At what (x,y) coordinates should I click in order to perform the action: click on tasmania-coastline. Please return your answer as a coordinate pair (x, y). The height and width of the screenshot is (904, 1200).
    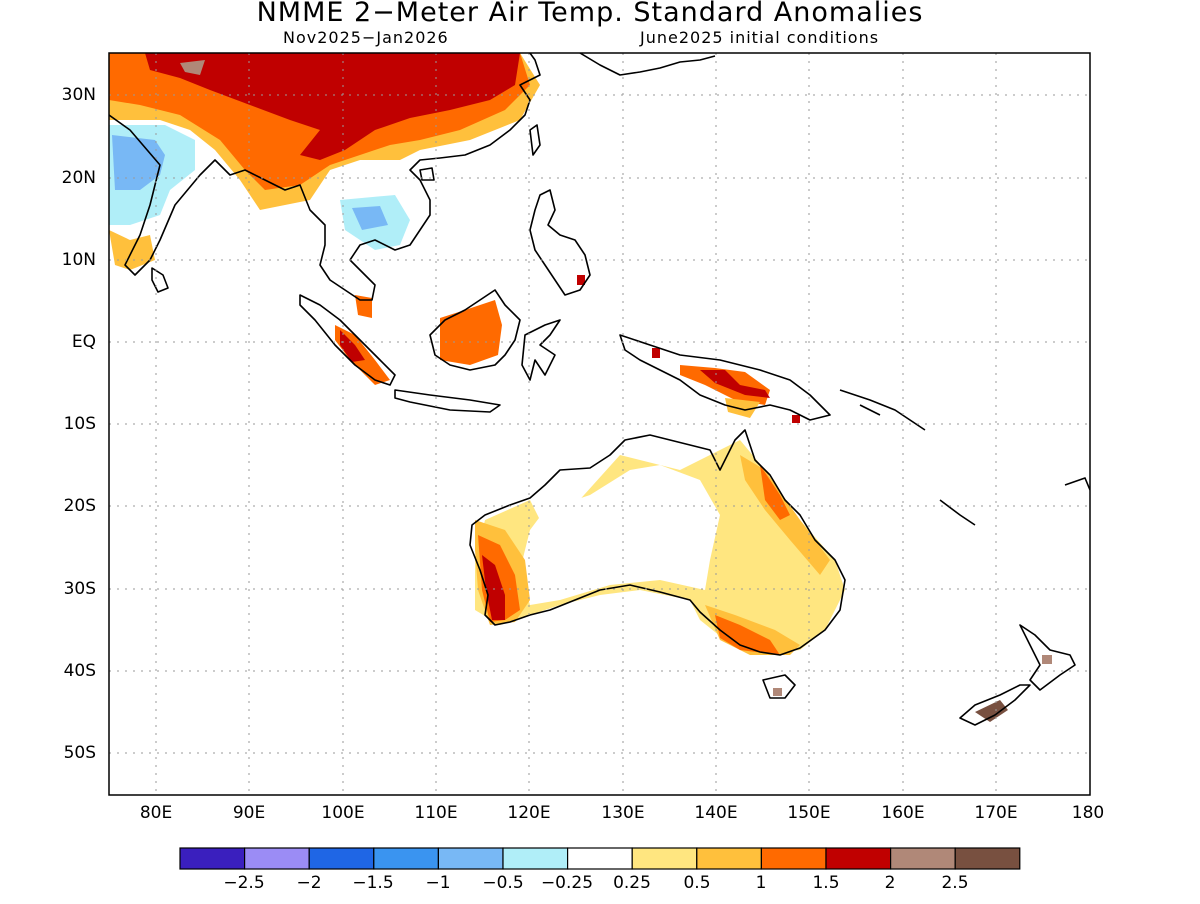
    Looking at the image, I should click on (779, 686).